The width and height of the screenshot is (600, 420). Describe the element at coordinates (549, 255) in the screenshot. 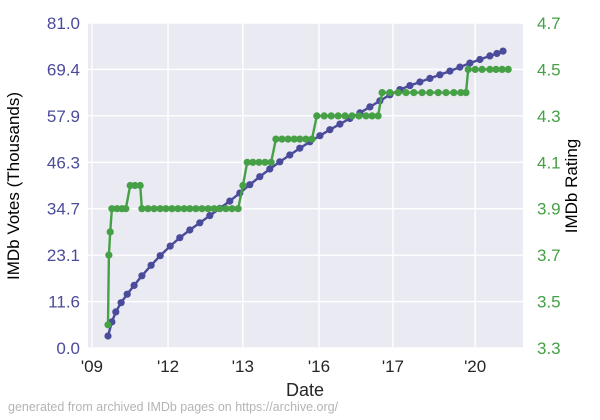

I see `right-tick-label: 3.7` at that location.